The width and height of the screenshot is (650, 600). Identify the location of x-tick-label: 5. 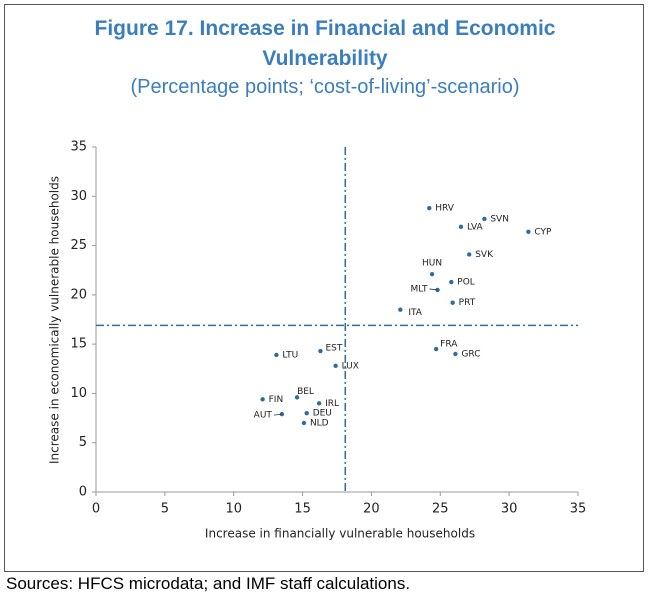
(165, 509).